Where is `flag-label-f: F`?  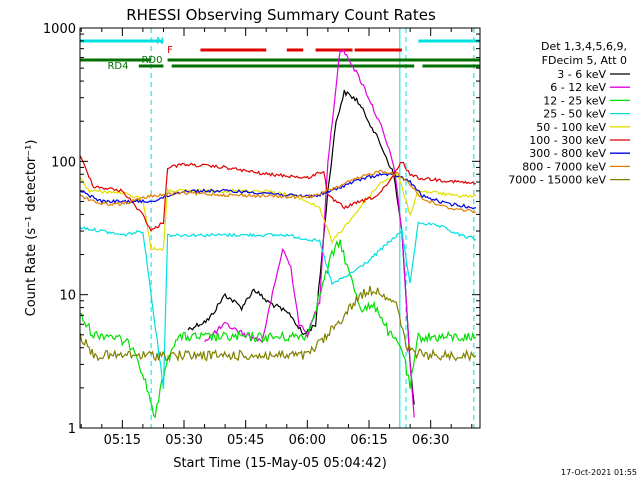
flag-label-f: F is located at coordinates (170, 50).